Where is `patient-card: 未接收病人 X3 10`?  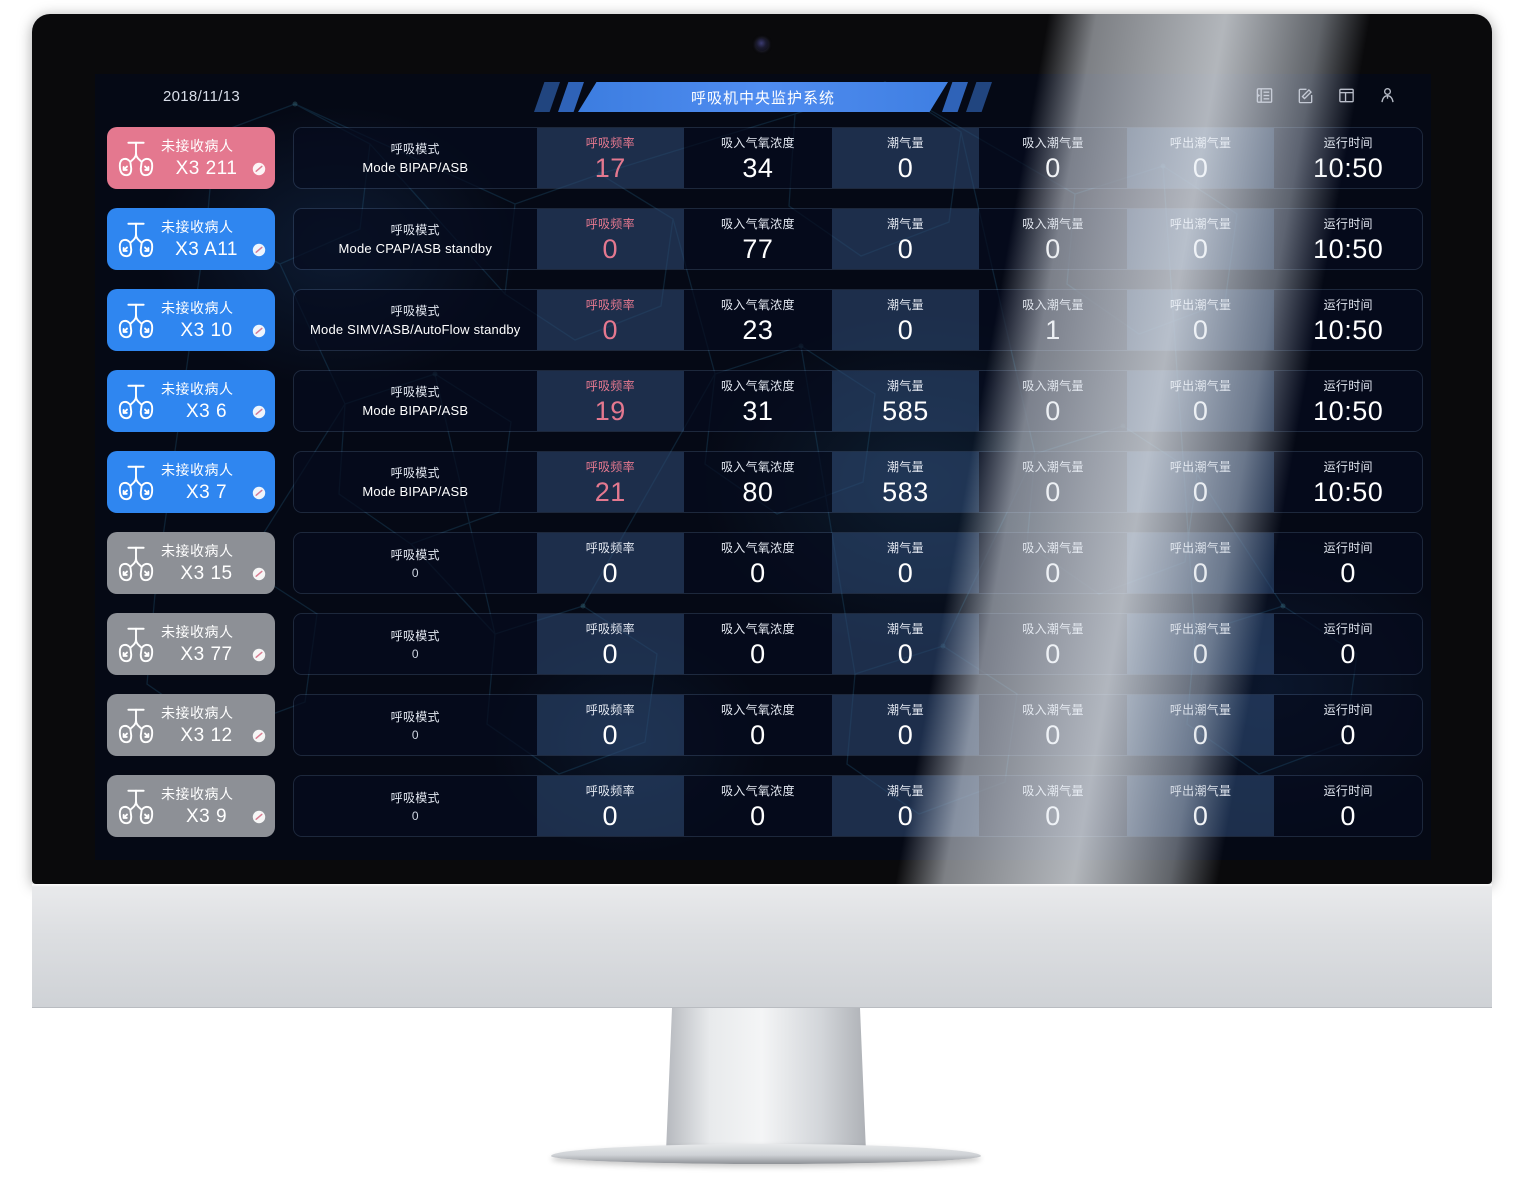 patient-card: 未接收病人 X3 10 is located at coordinates (191, 320).